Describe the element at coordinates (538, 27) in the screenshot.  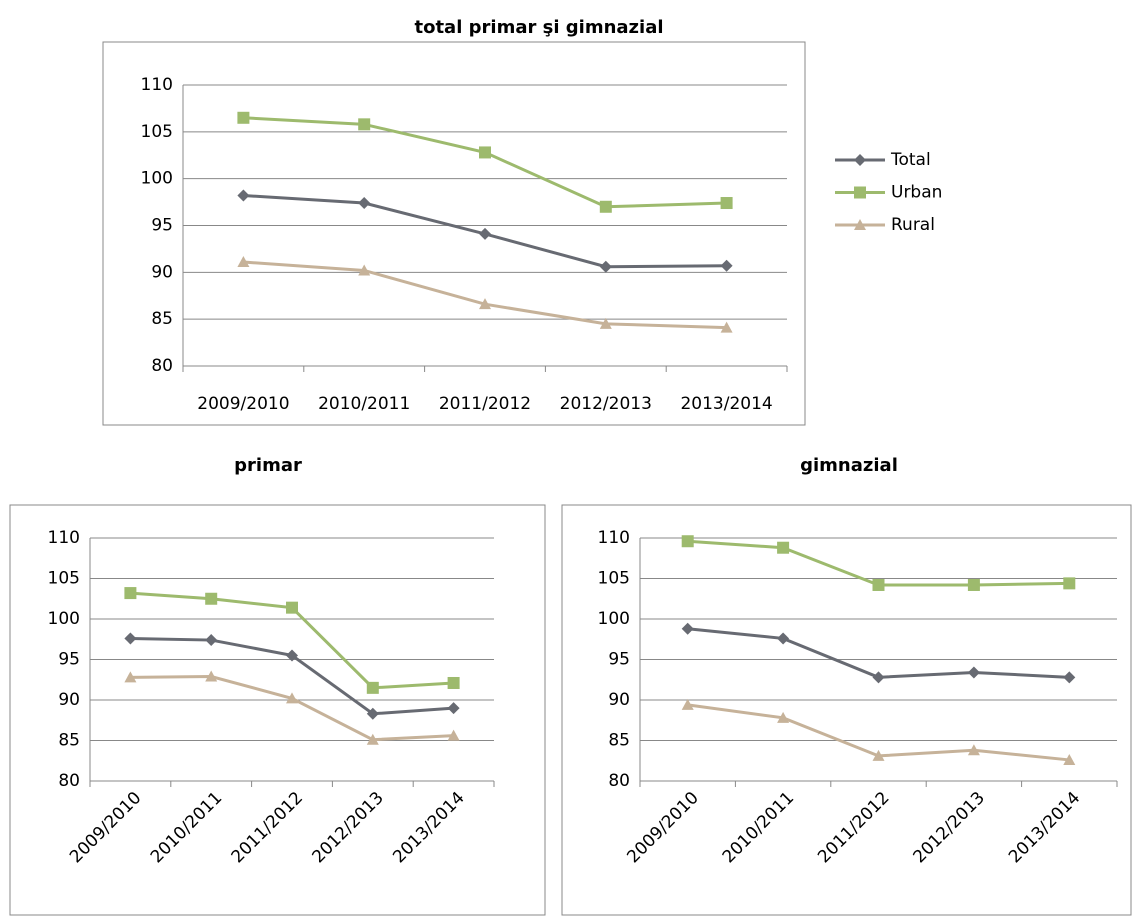
I see `chart-title: total primar şi gimnazial` at that location.